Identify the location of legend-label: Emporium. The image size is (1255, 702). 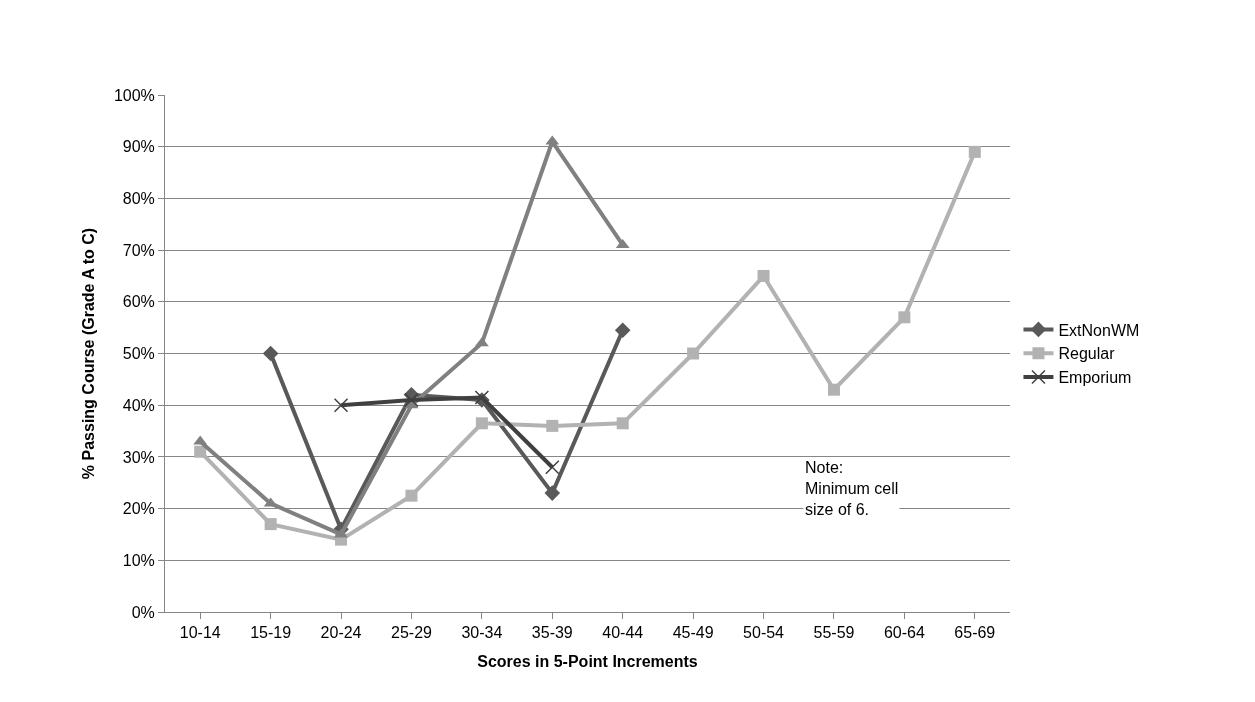
(1095, 378).